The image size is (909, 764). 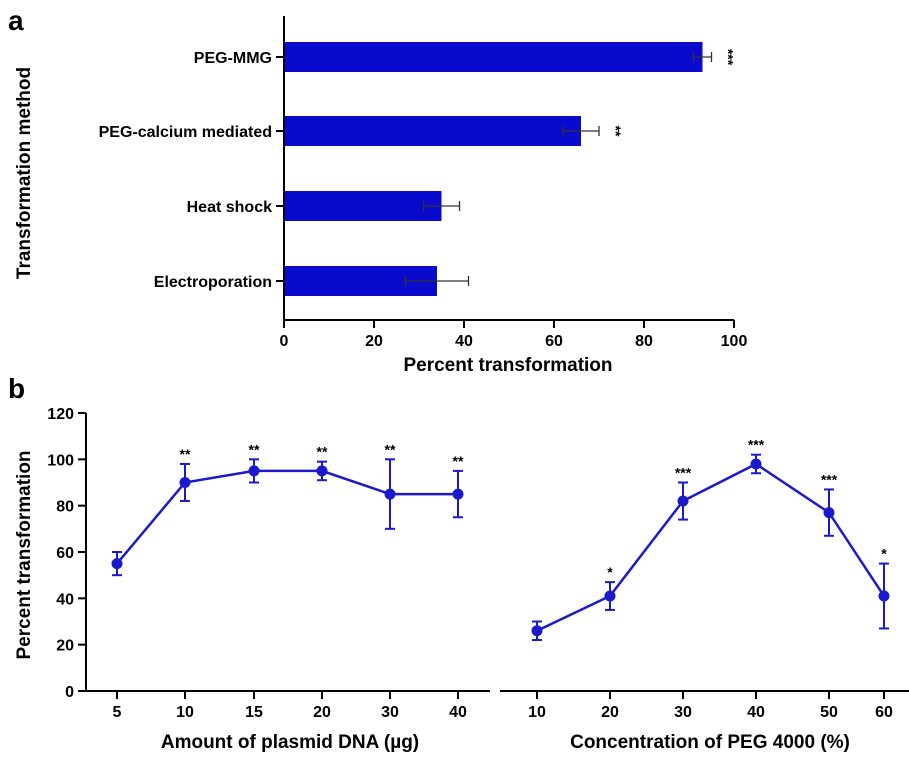 I want to click on x-tick-label-0: 0, so click(x=284, y=341).